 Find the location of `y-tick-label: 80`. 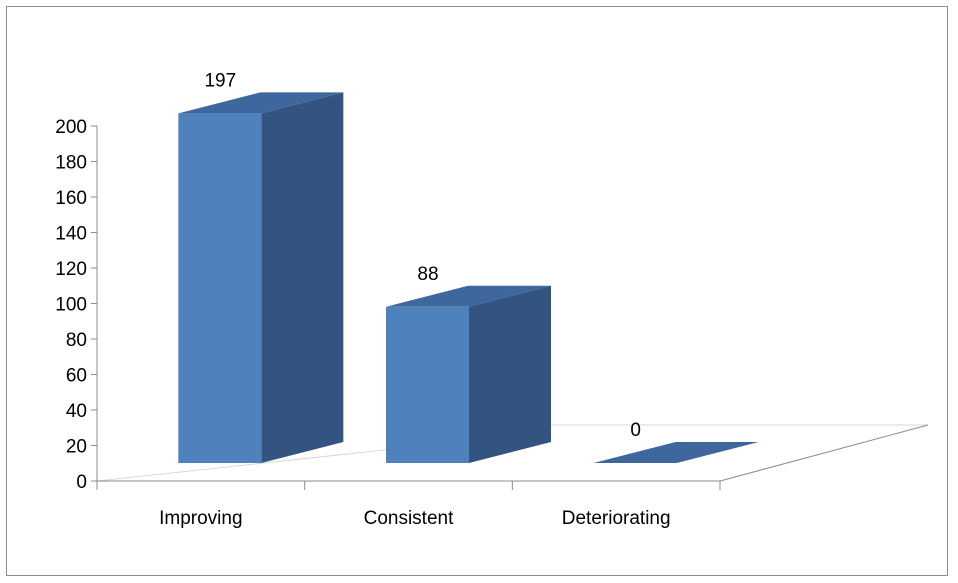

y-tick-label: 80 is located at coordinates (76, 340).